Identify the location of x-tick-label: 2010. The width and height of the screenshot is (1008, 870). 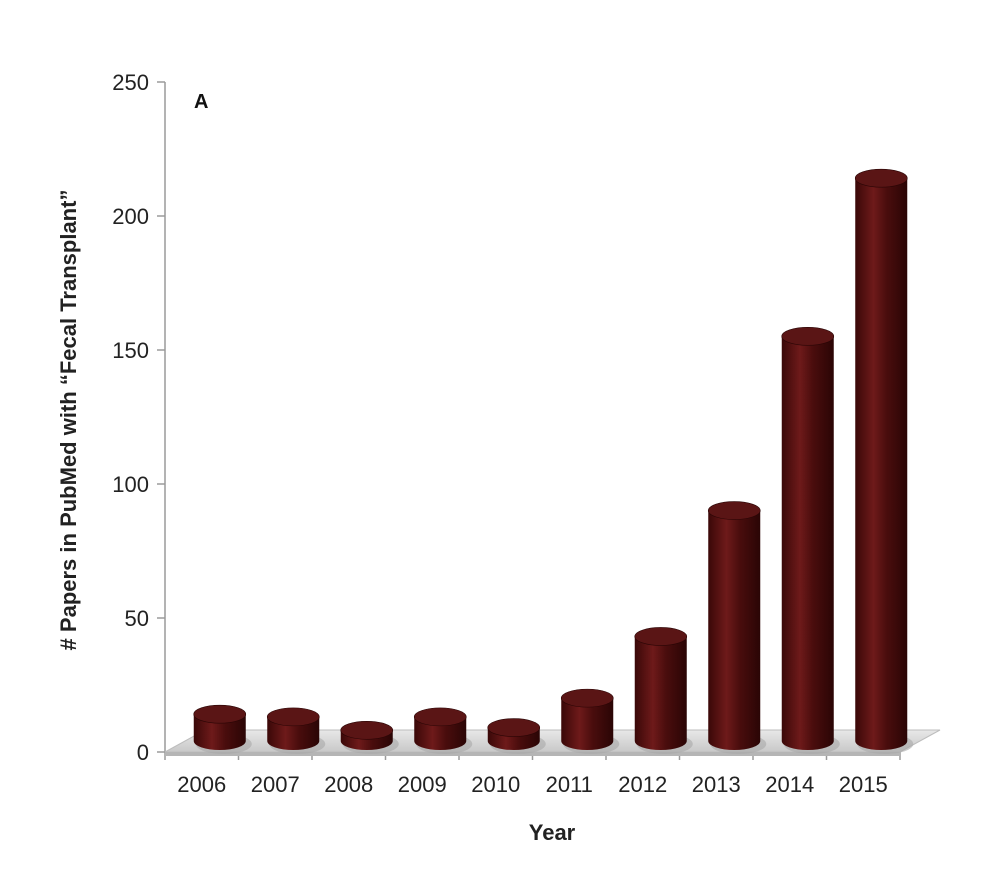
(495, 784).